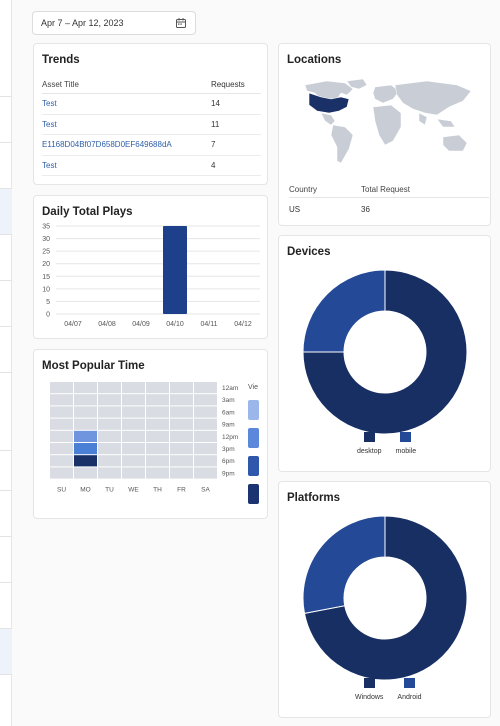  Describe the element at coordinates (107, 145) in the screenshot. I see `asset-link: E1168D04Bf07D658D0EF649688dA` at that location.